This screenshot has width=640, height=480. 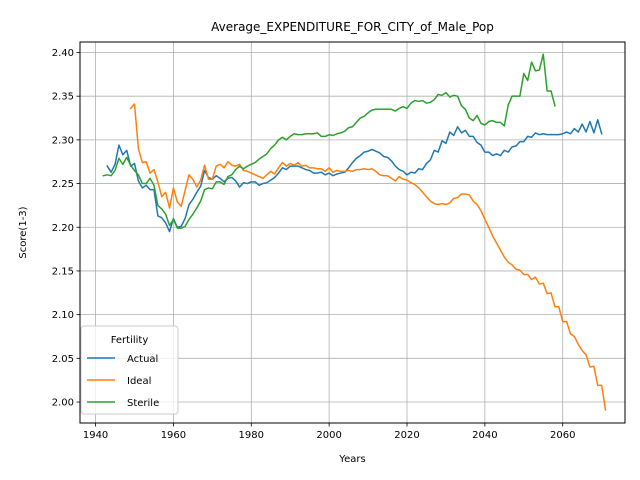 I want to click on x-tick-label: 2020, so click(x=406, y=435).